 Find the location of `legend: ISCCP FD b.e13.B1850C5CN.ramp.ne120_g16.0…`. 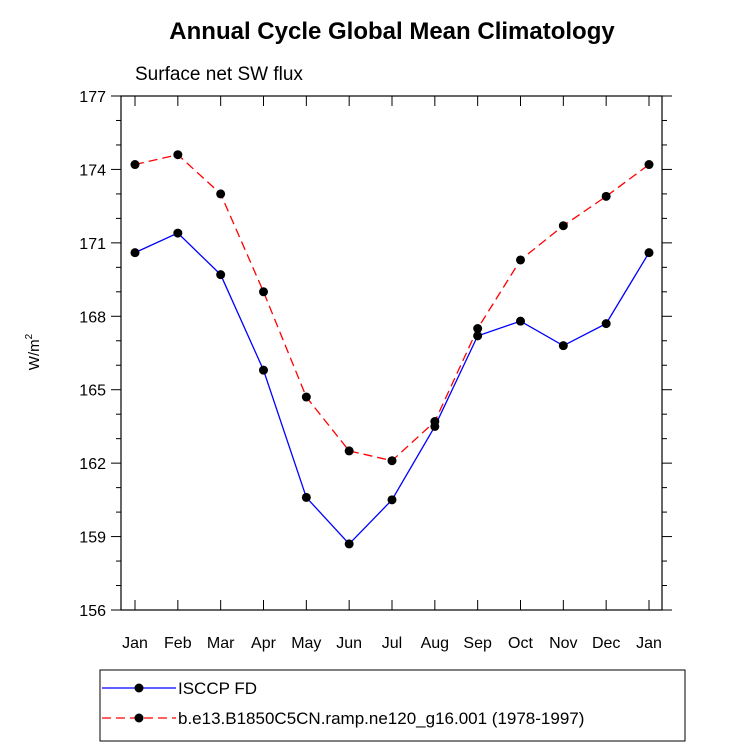

legend: ISCCP FD b.e13.B1850C5CN.ramp.ne120_g16.0… is located at coordinates (343, 703).